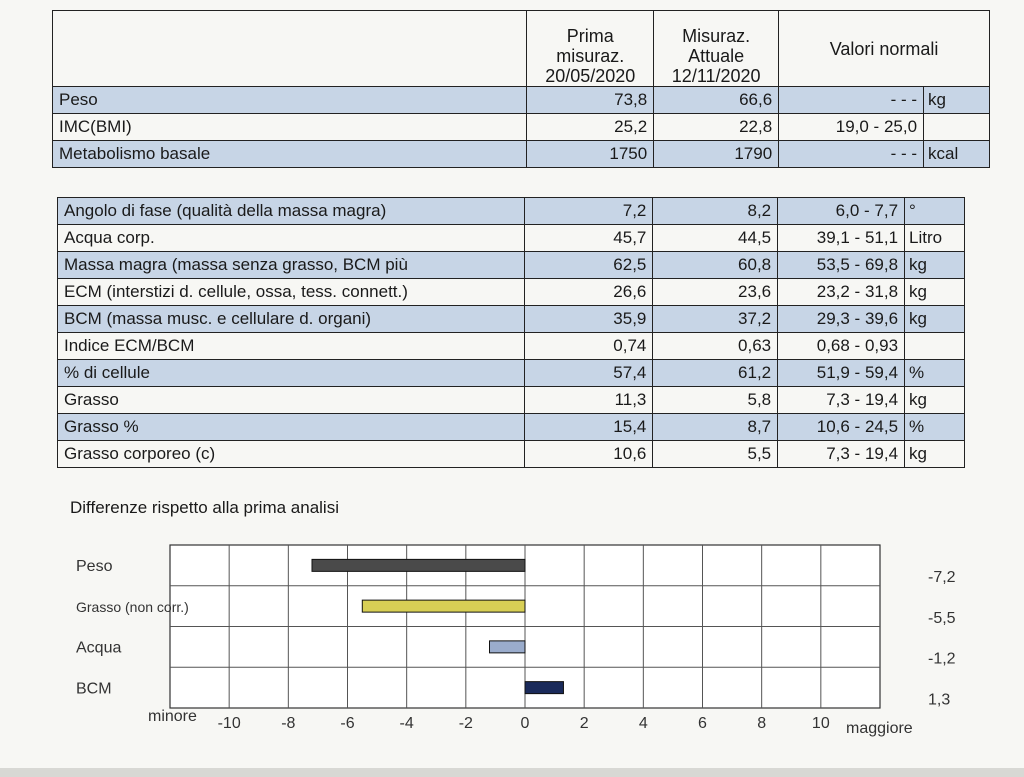 This screenshot has width=1024, height=777. I want to click on x-tick-label: 10, so click(821, 723).